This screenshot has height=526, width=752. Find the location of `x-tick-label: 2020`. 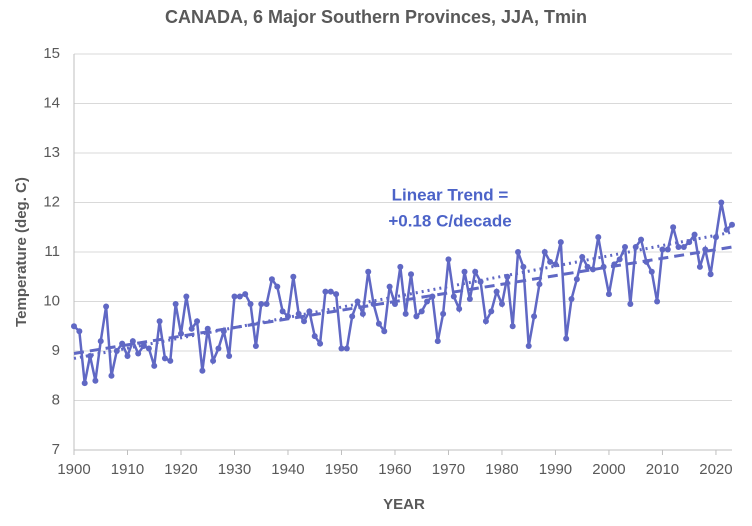

x-tick-label: 2020 is located at coordinates (715, 469).